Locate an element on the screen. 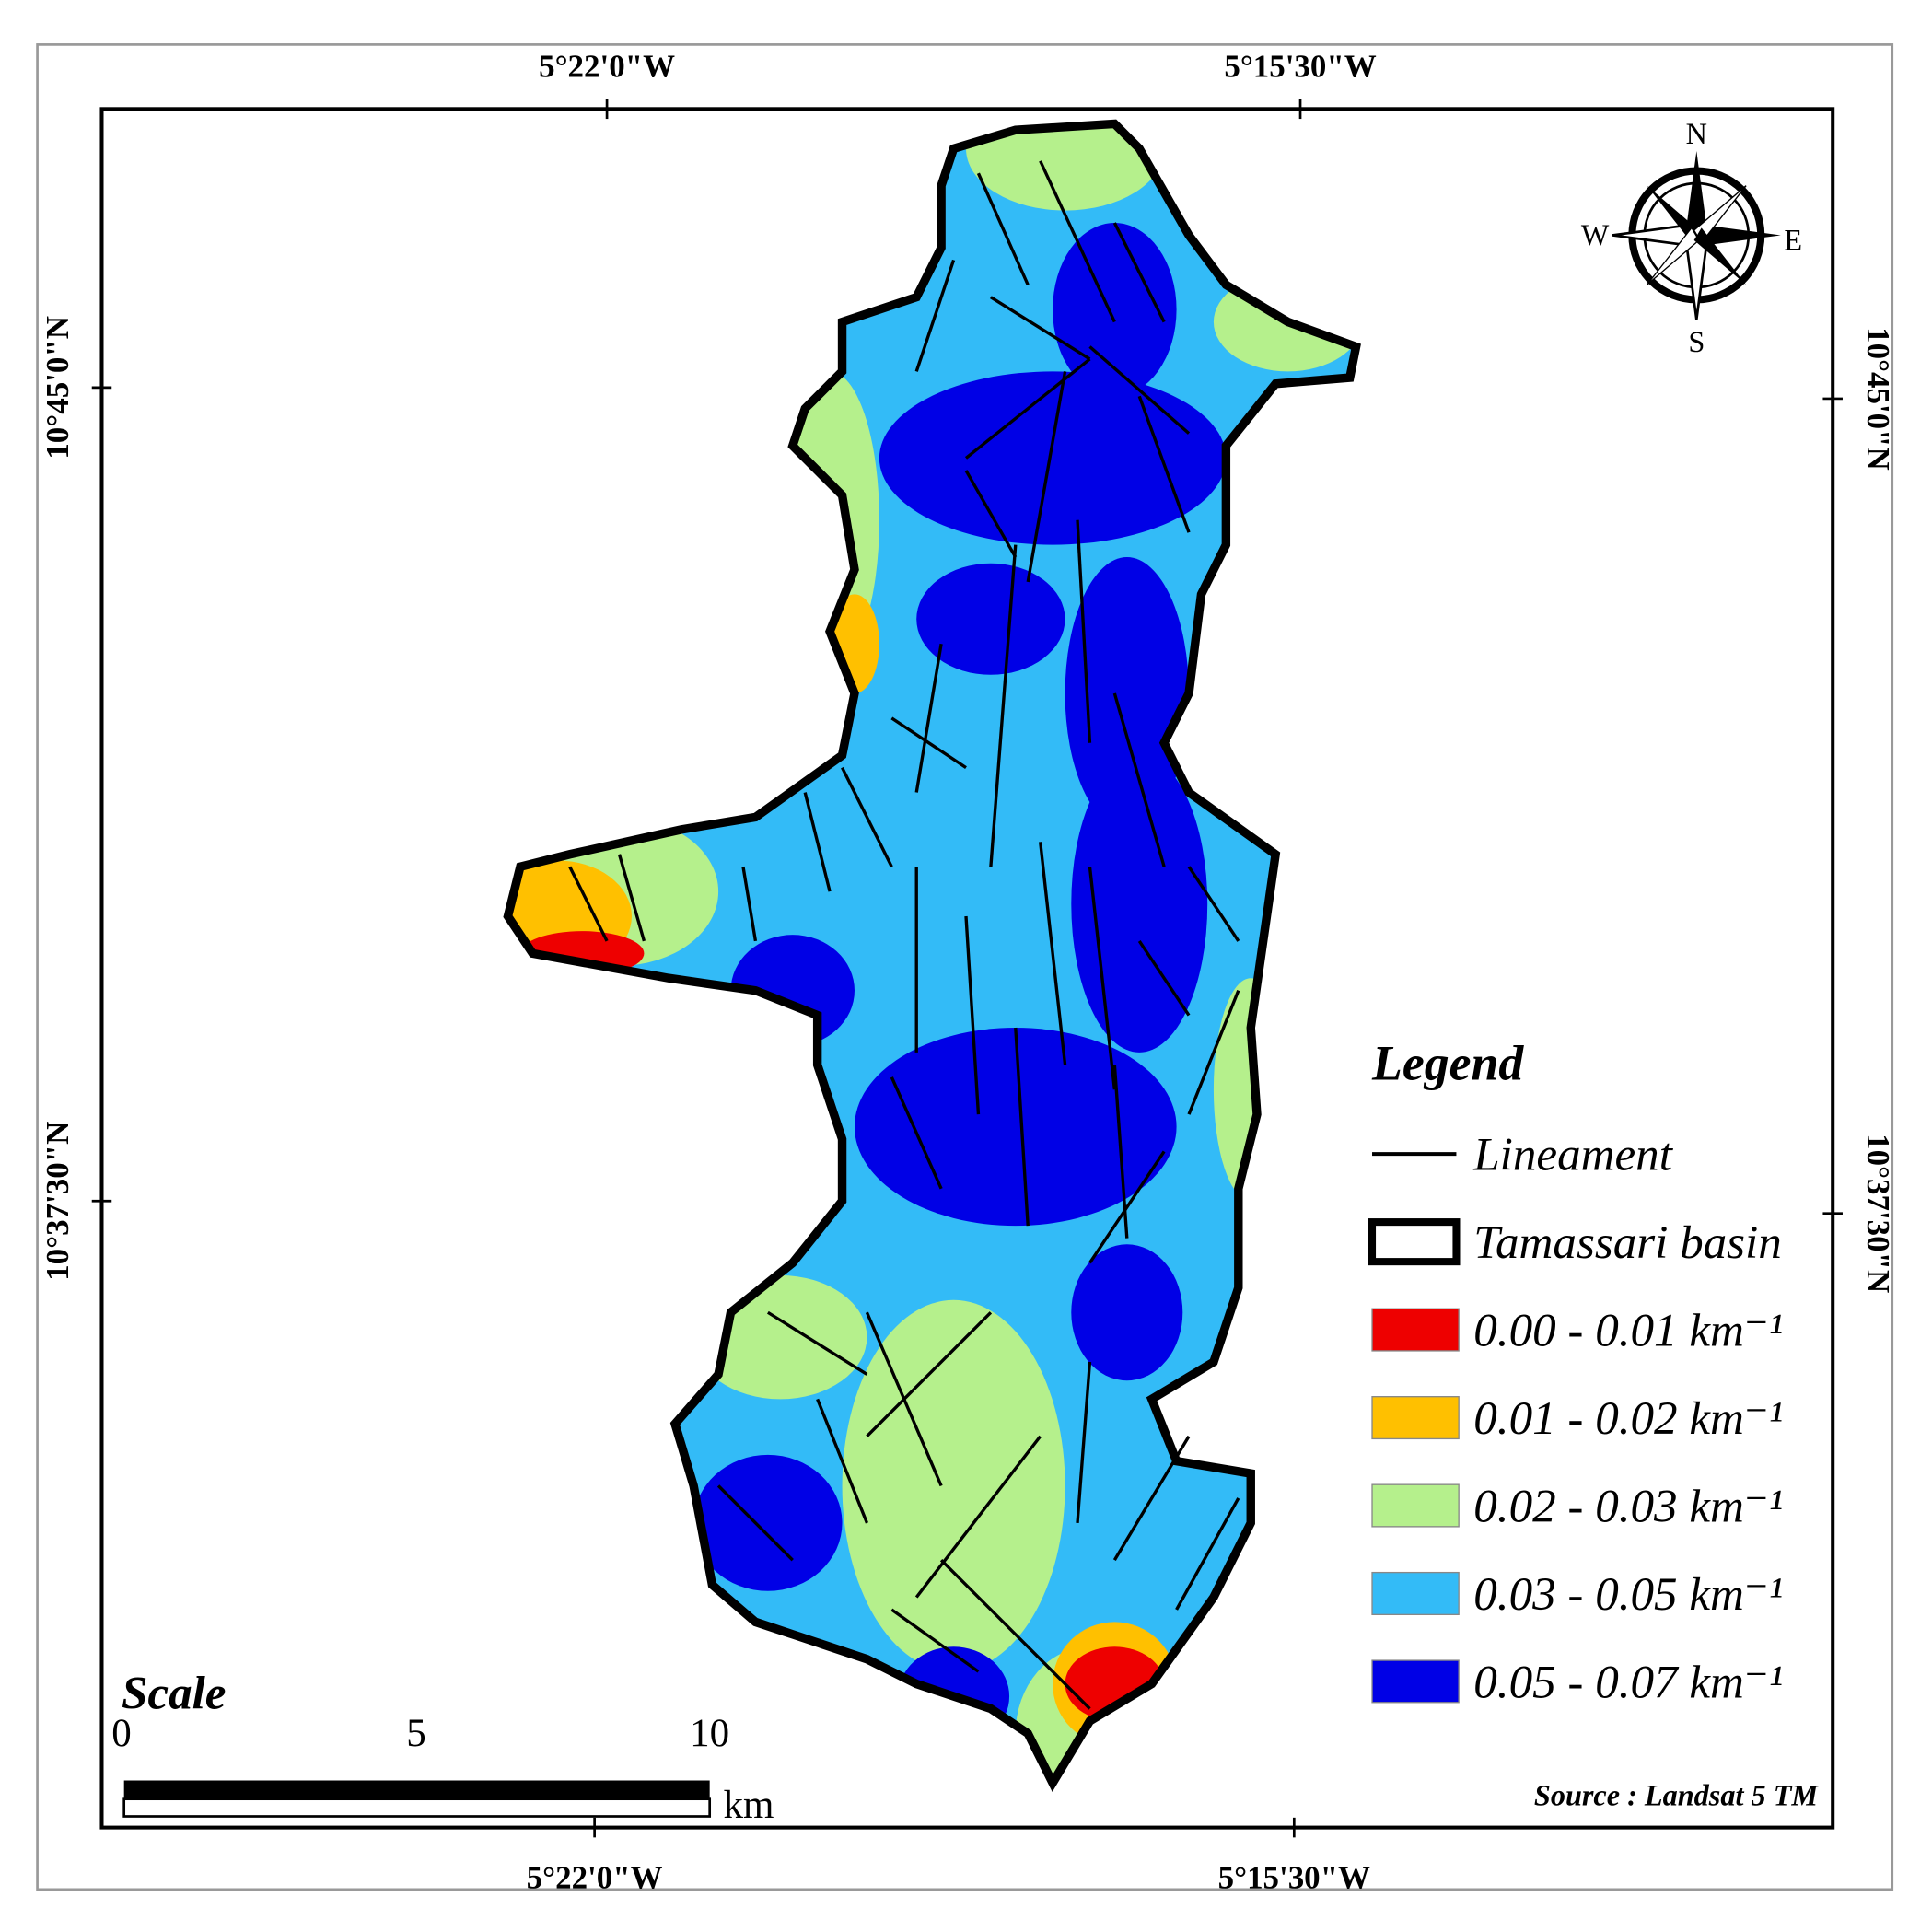 The width and height of the screenshot is (1932, 1908). legend-label: Lineament is located at coordinates (1572, 1155).